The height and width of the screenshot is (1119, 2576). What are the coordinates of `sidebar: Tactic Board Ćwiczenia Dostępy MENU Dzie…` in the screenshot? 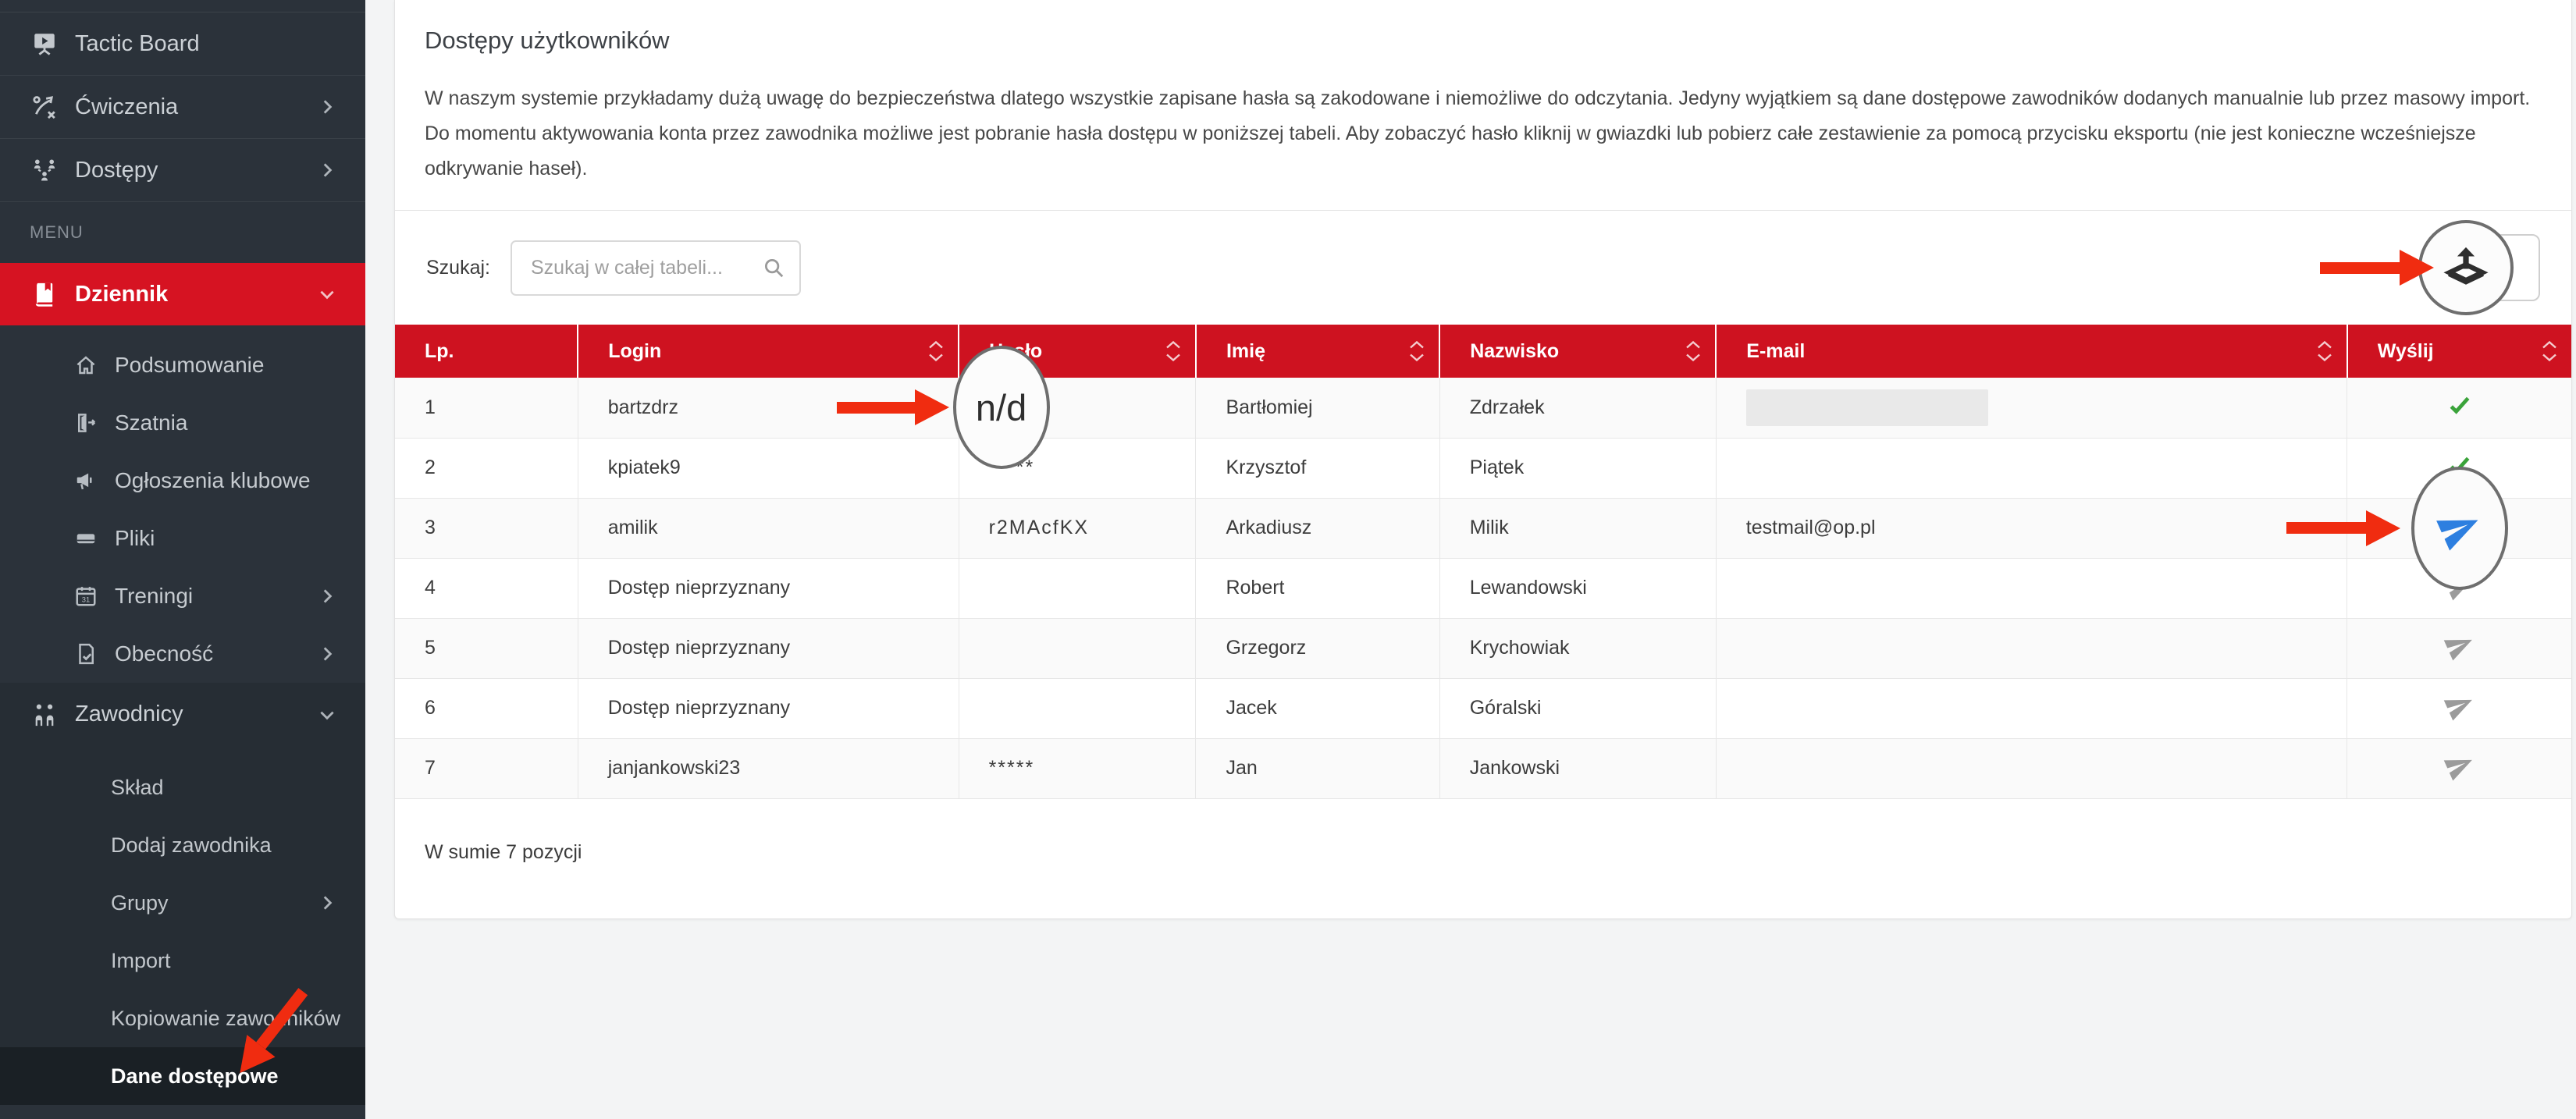 It's located at (182, 559).